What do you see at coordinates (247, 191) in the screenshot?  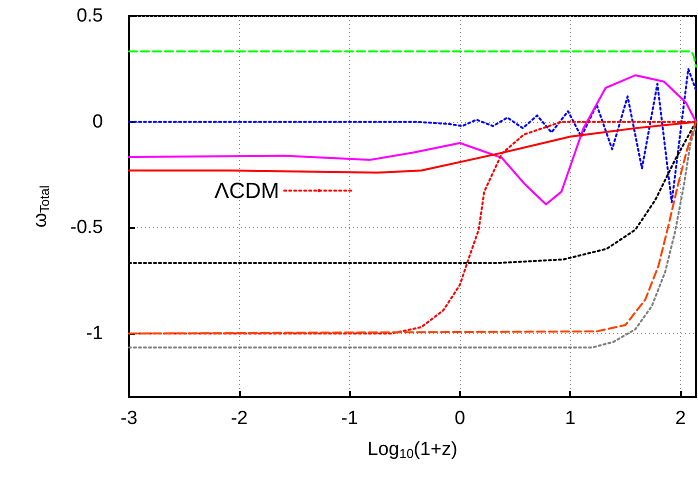 I see `legend-label: ΛCDM` at bounding box center [247, 191].